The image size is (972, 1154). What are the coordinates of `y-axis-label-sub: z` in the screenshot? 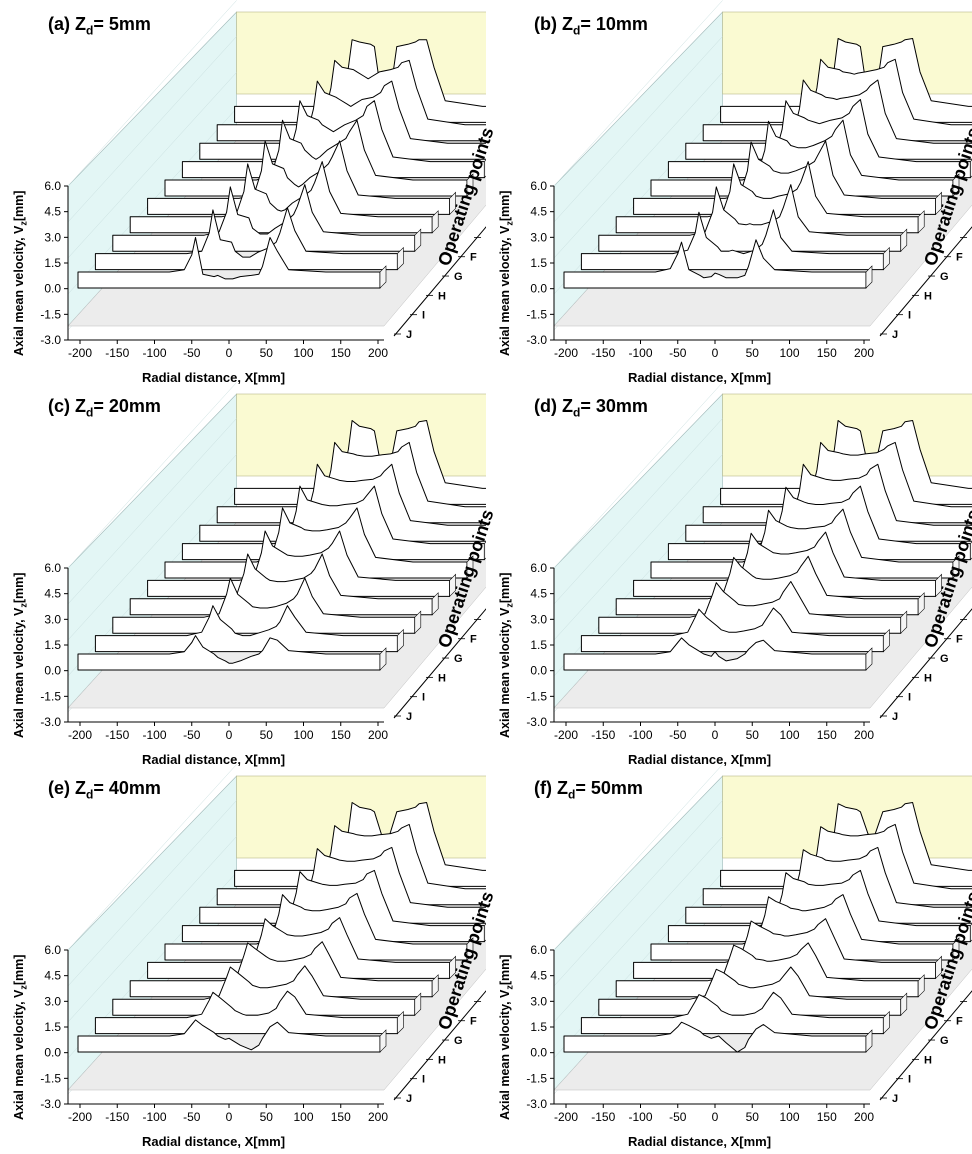 It's located at (509, 987).